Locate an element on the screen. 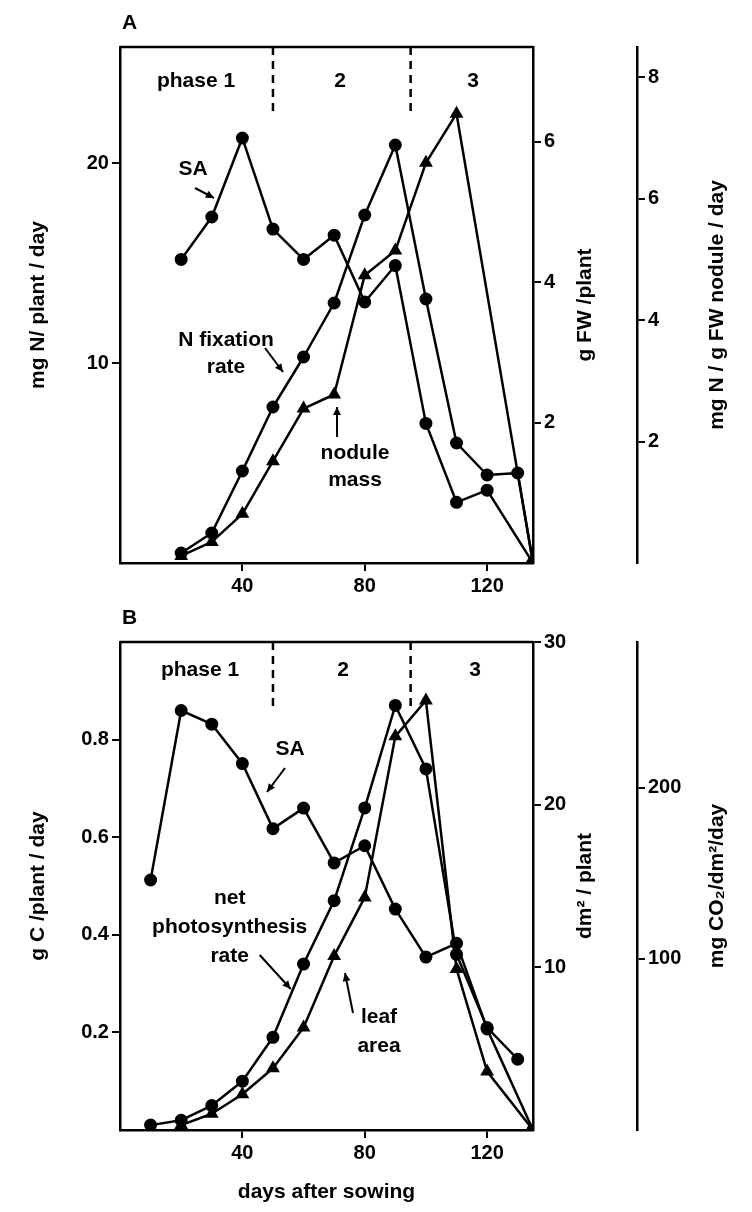 The width and height of the screenshot is (752, 1212). annotation: N fixation rate is located at coordinates (226, 352).